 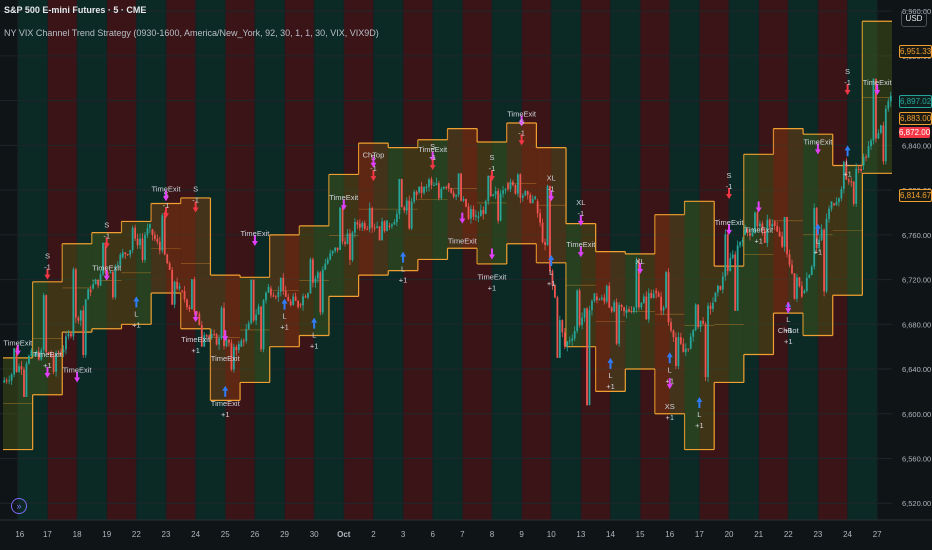 What do you see at coordinates (19, 506) in the screenshot?
I see `tradingview-logo-icon: »` at bounding box center [19, 506].